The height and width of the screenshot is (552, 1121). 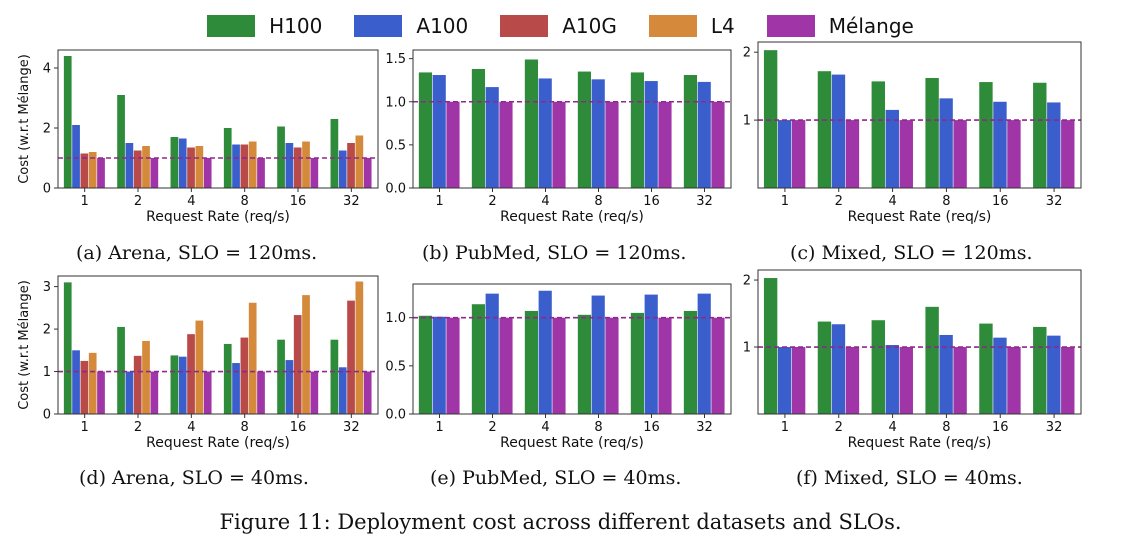 What do you see at coordinates (651, 201) in the screenshot?
I see `x-tick-label: 16` at bounding box center [651, 201].